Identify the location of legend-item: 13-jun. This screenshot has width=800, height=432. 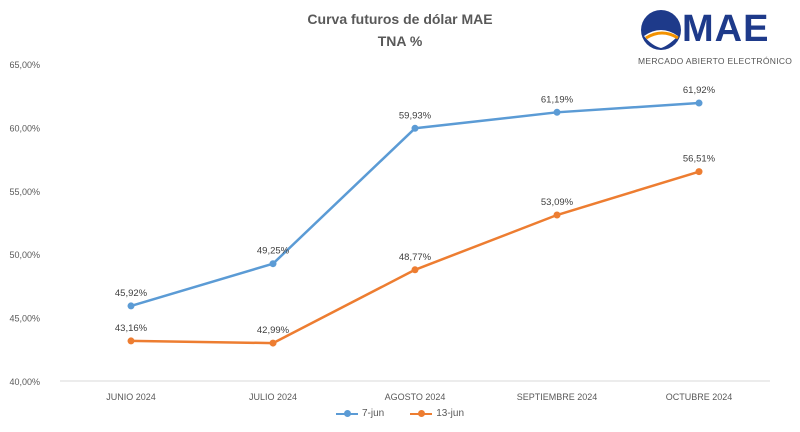
(437, 413).